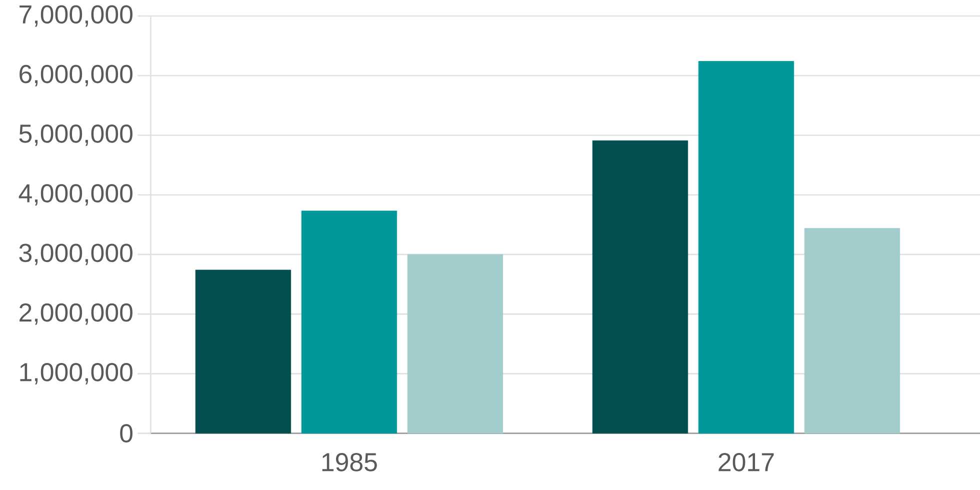 This screenshot has width=980, height=490. Describe the element at coordinates (75, 255) in the screenshot. I see `y-tick-label: 3,000,000` at that location.